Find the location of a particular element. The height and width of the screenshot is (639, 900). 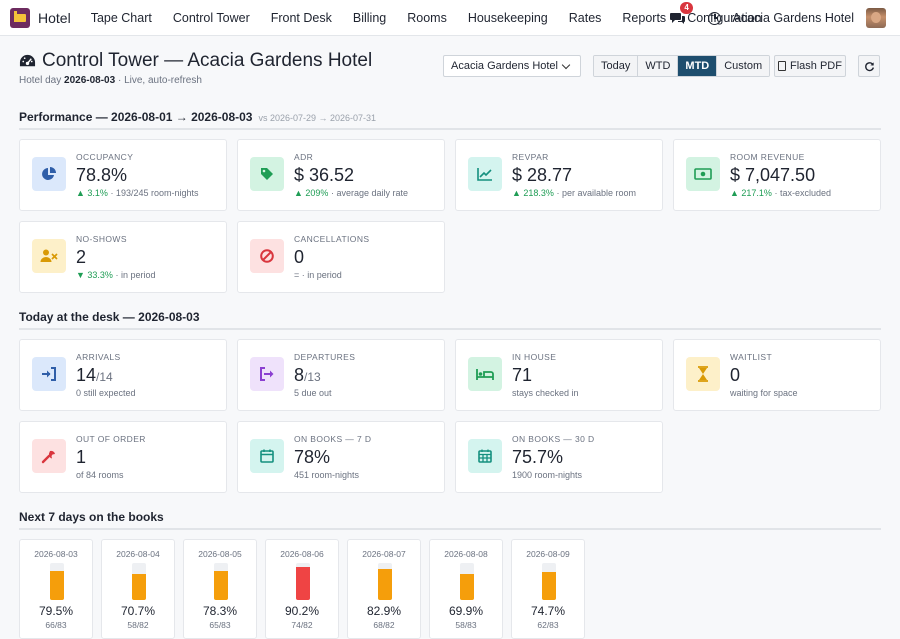

app-name: Hotel is located at coordinates (54, 17).